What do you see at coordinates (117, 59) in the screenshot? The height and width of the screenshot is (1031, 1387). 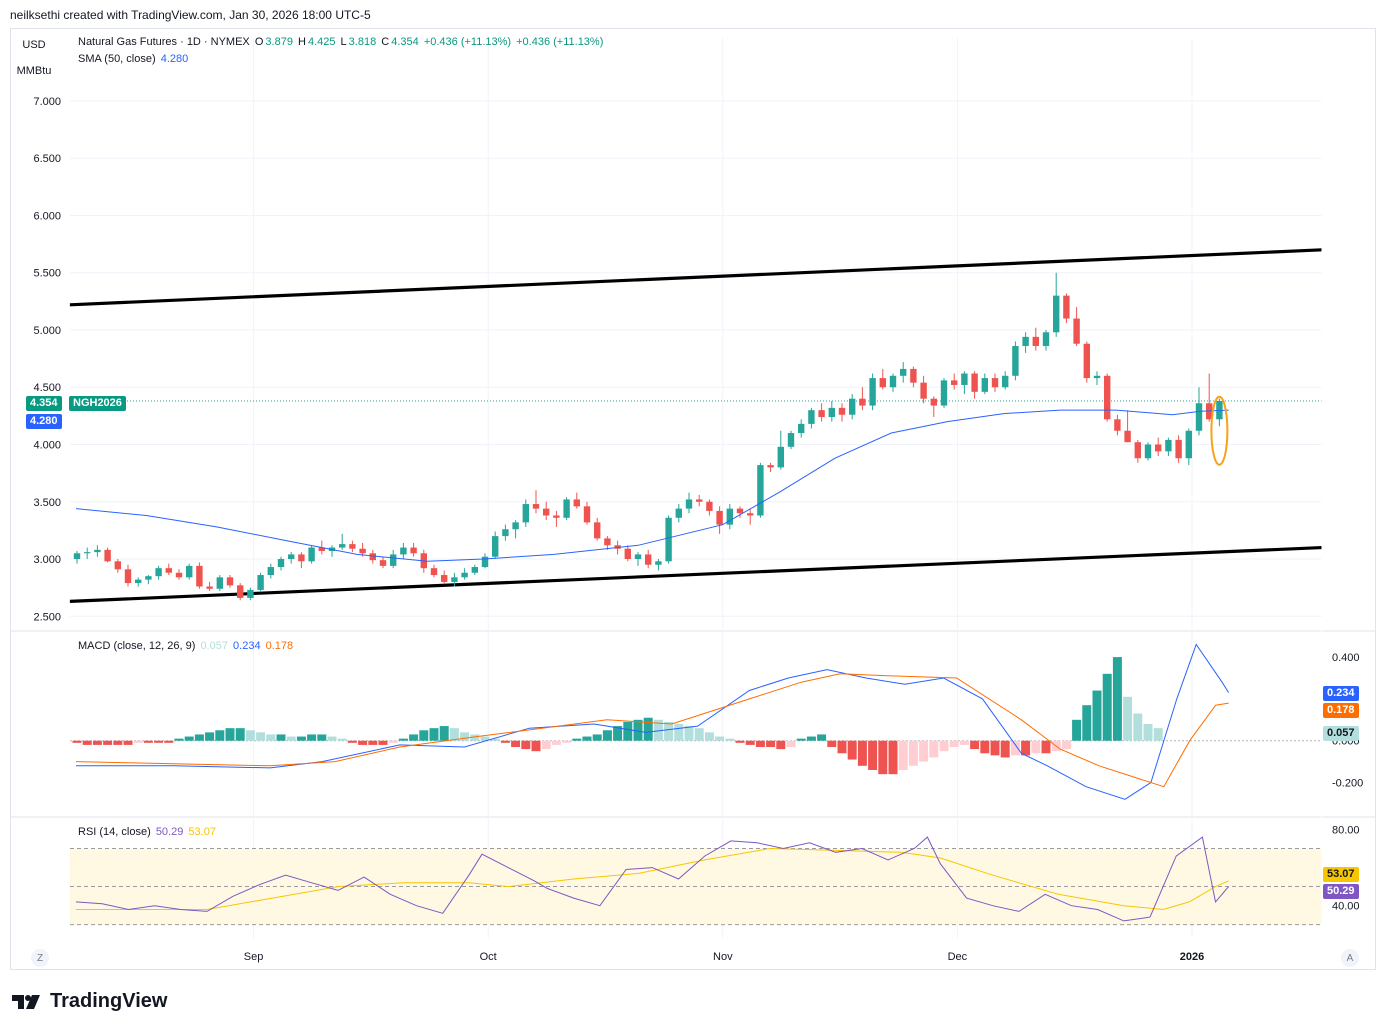 I see `sma-label: SMA (50, close)` at bounding box center [117, 59].